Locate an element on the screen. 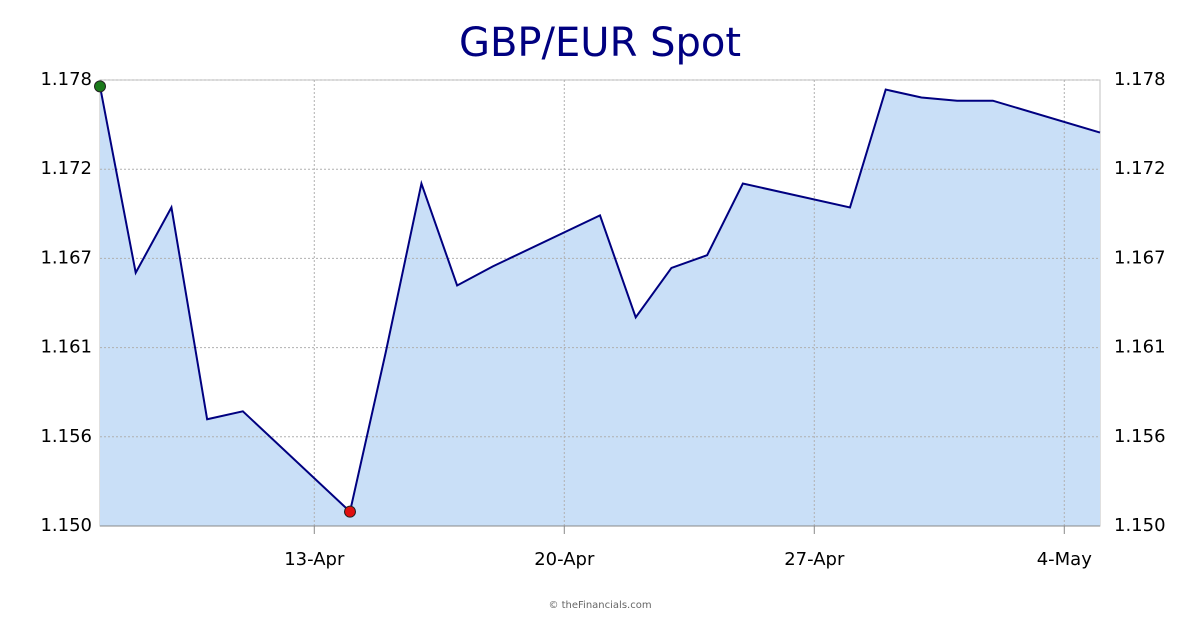 The height and width of the screenshot is (630, 1200). y-tick-label: 1.161 is located at coordinates (66, 347).